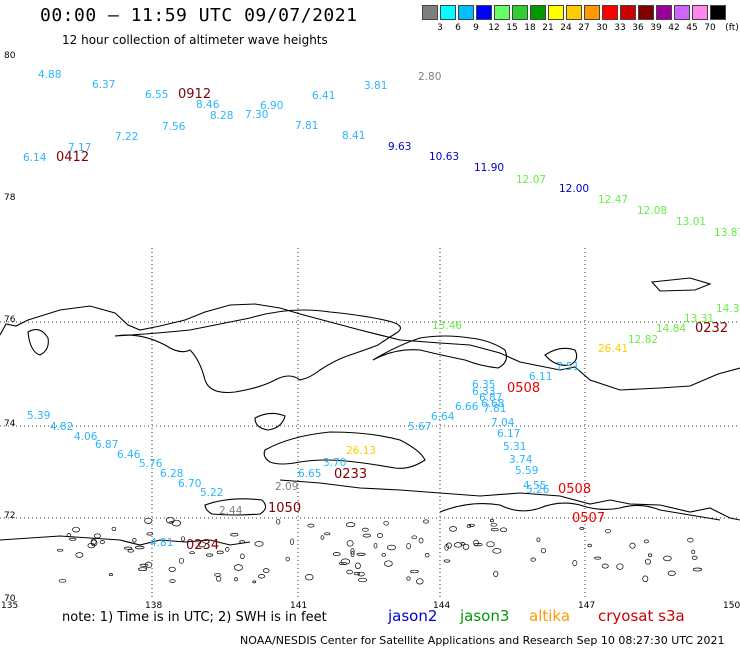 The image size is (740, 650). I want to click on latitude-label: 70, so click(10, 599).